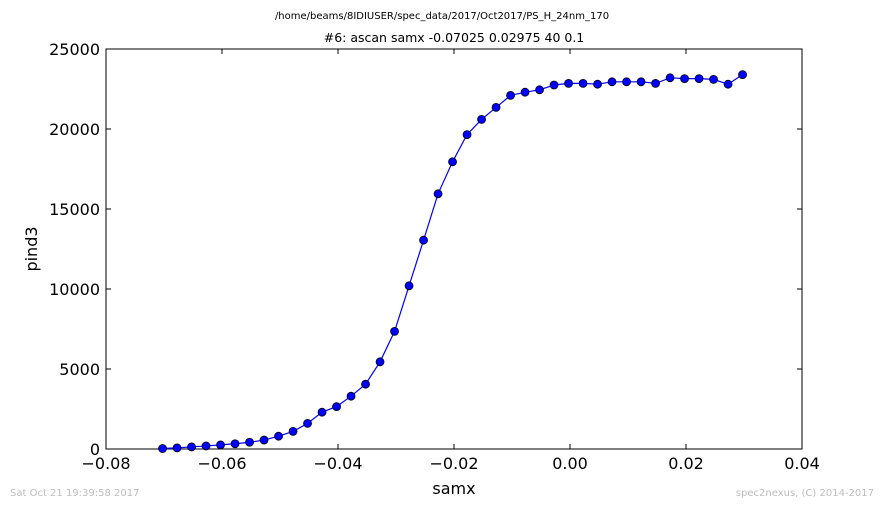 The image size is (884, 509). I want to click on y-axis-label: pind3, so click(31, 248).